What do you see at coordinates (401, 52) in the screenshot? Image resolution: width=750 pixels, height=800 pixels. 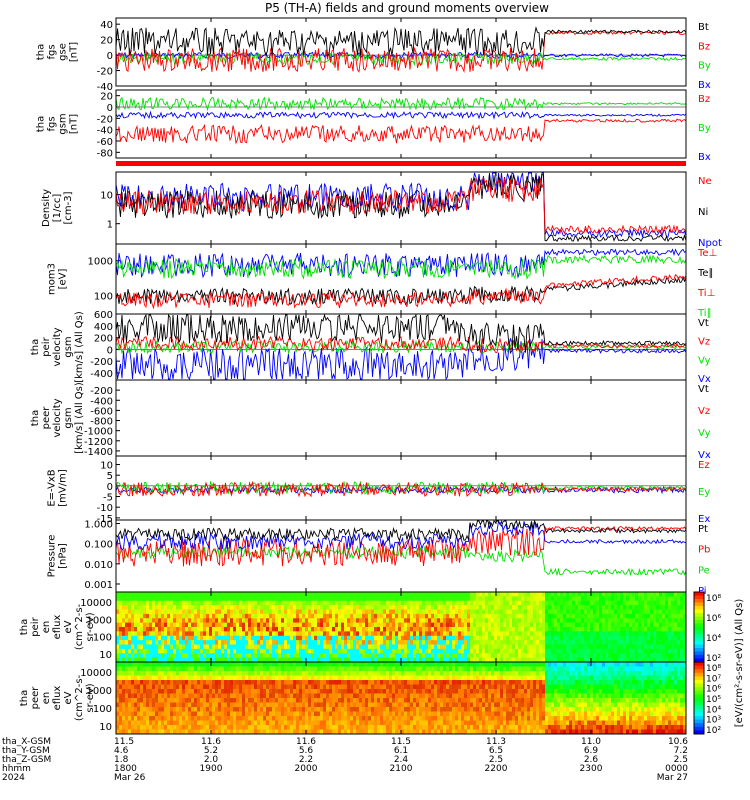 I see `series-fgs-gse` at bounding box center [401, 52].